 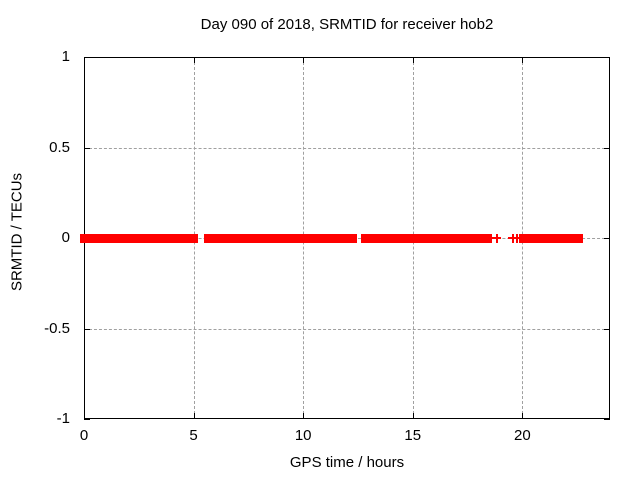 I want to click on x-tick-label: 10, so click(x=303, y=435).